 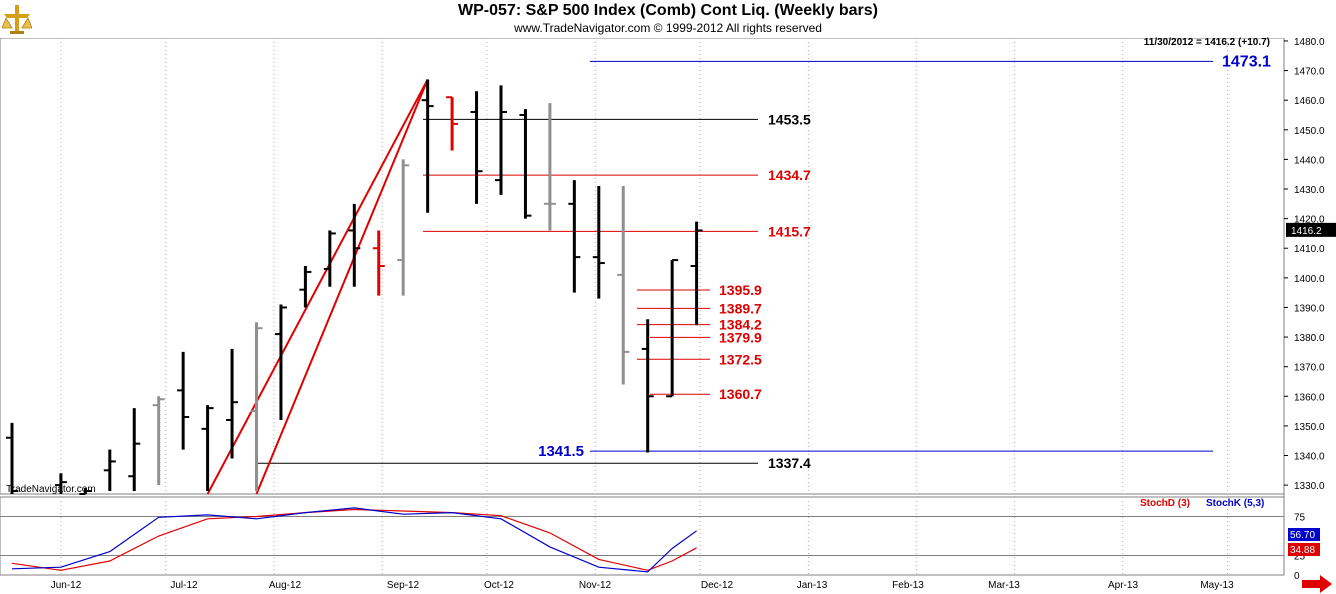 I want to click on stoch-legend-k: StochK (5,3), so click(x=1235, y=503).